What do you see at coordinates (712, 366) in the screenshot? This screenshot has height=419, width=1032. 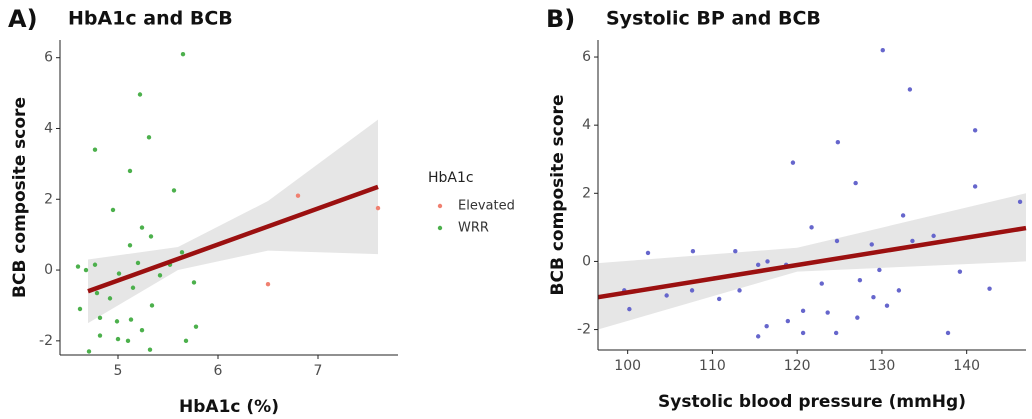 I see `x-tick-label: 110` at bounding box center [712, 366].